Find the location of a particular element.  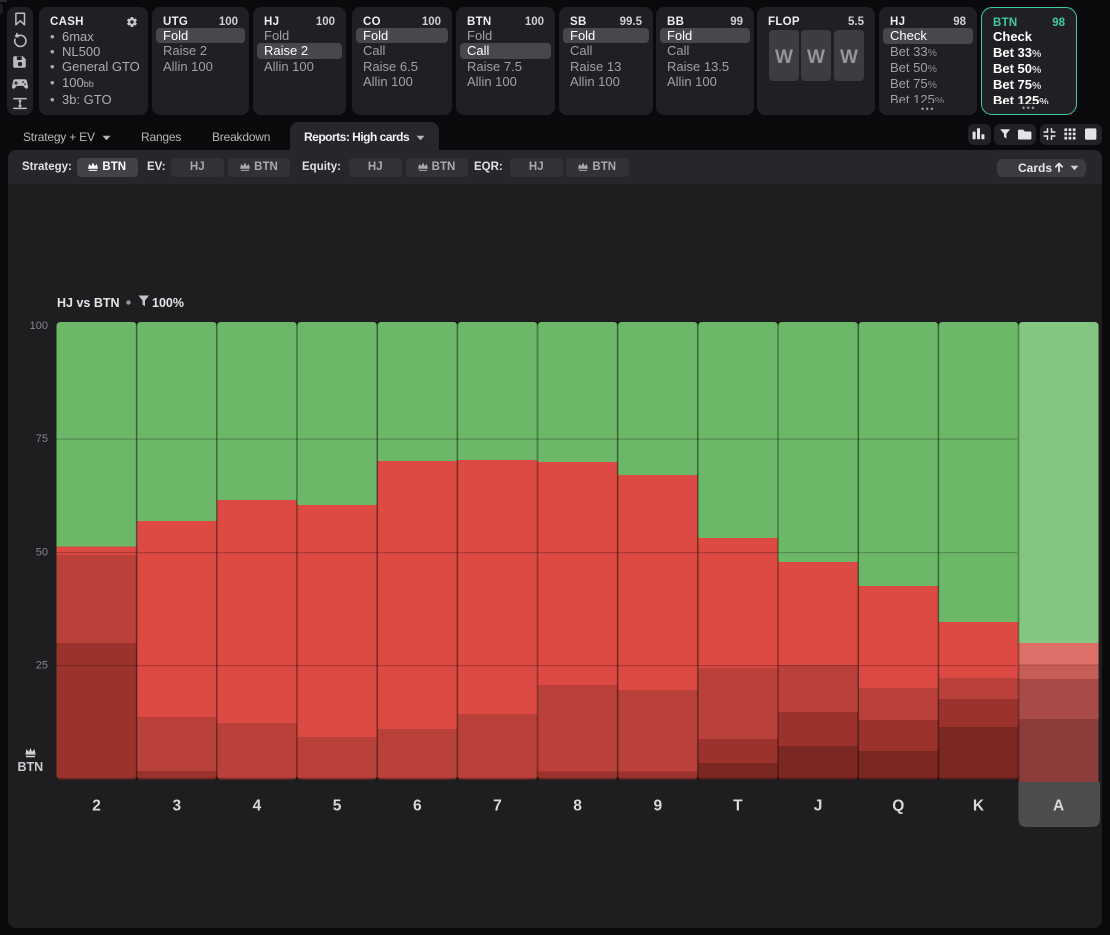

svg-text: 50 is located at coordinates (42, 553).